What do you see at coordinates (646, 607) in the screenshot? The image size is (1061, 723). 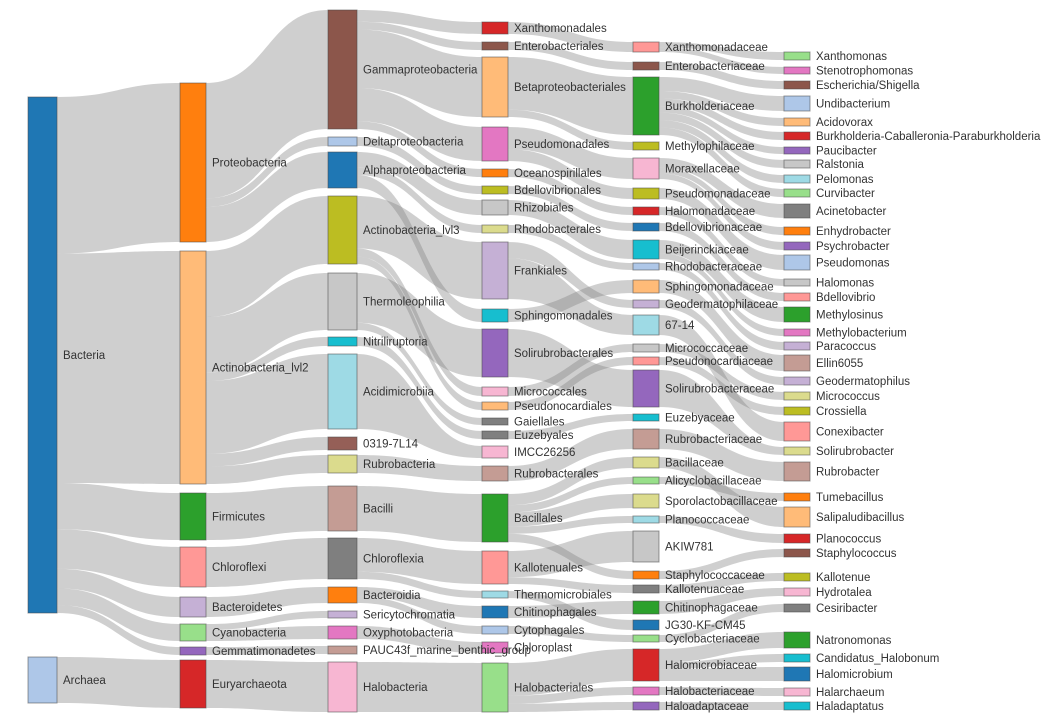 I see `node-Chitinophagaceae` at bounding box center [646, 607].